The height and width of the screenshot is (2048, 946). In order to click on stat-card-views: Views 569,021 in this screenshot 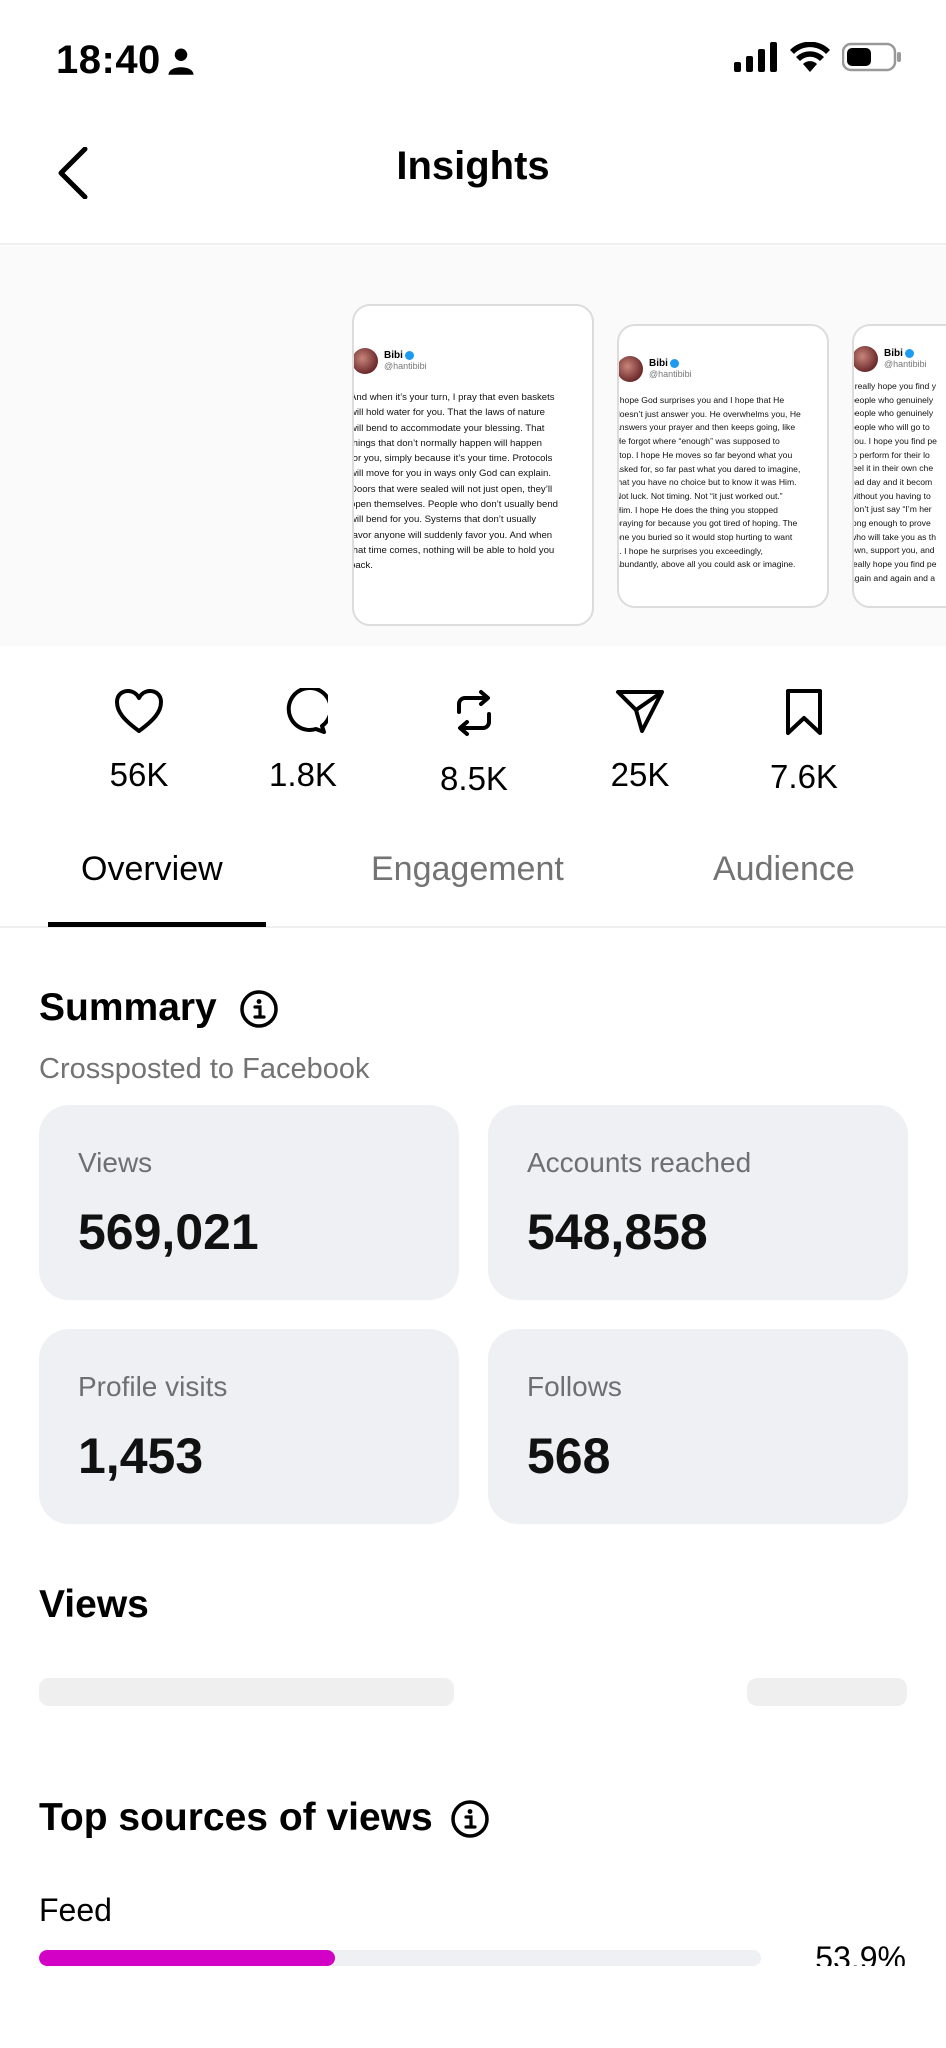, I will do `click(249, 1202)`.